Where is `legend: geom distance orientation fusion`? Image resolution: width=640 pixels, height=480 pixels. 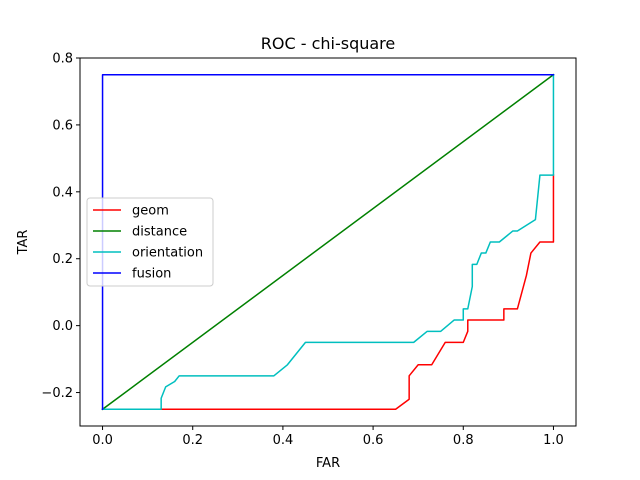
legend: geom distance orientation fusion is located at coordinates (150, 242).